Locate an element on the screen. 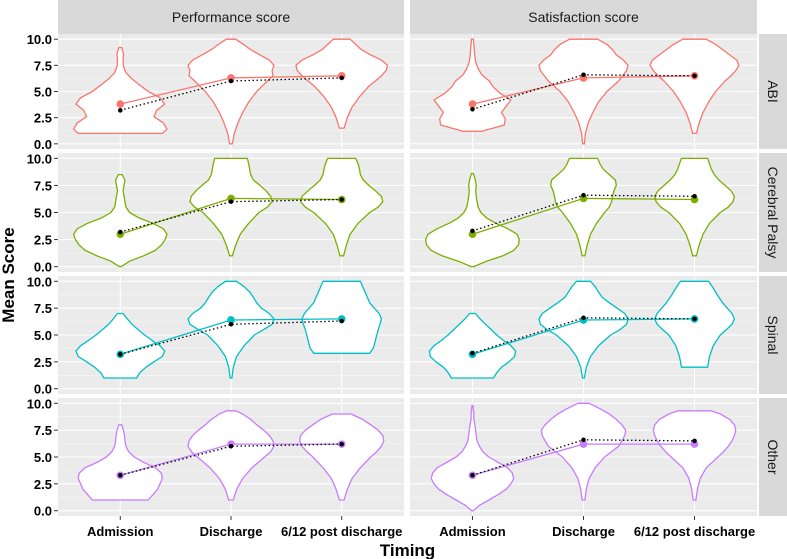 The height and width of the screenshot is (559, 787). row-strip-label: Other is located at coordinates (773, 456).